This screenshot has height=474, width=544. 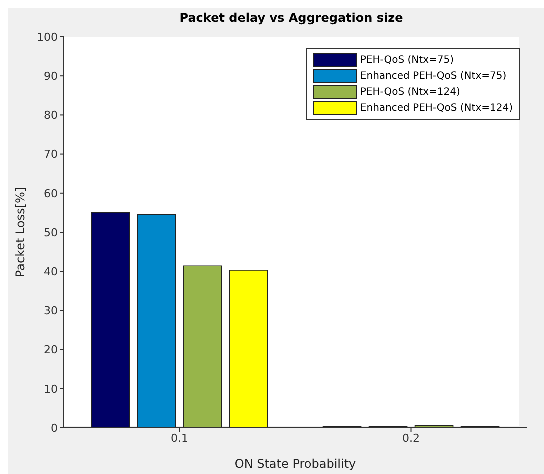 What do you see at coordinates (433, 76) in the screenshot?
I see `legend-label: Enhanced PEH-QoS (Ntx=75)` at bounding box center [433, 76].